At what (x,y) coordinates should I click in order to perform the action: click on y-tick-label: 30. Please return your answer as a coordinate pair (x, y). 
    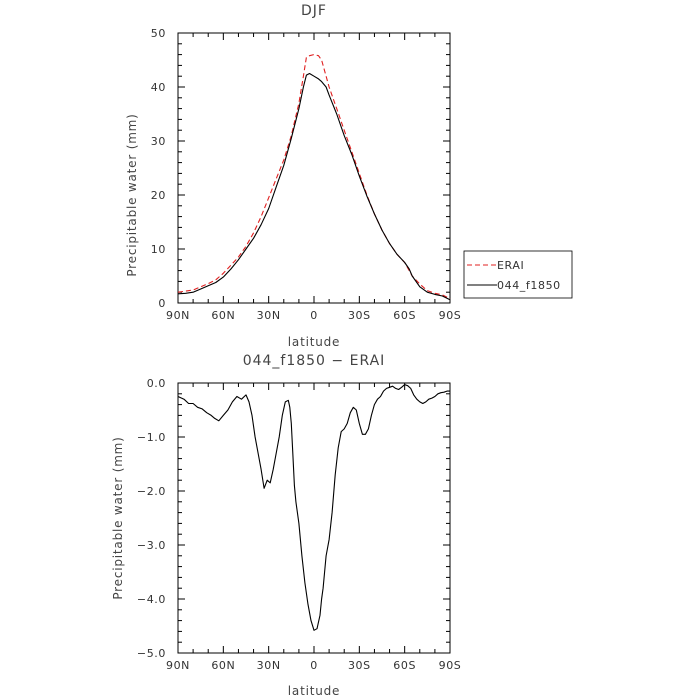
    Looking at the image, I should click on (158, 141).